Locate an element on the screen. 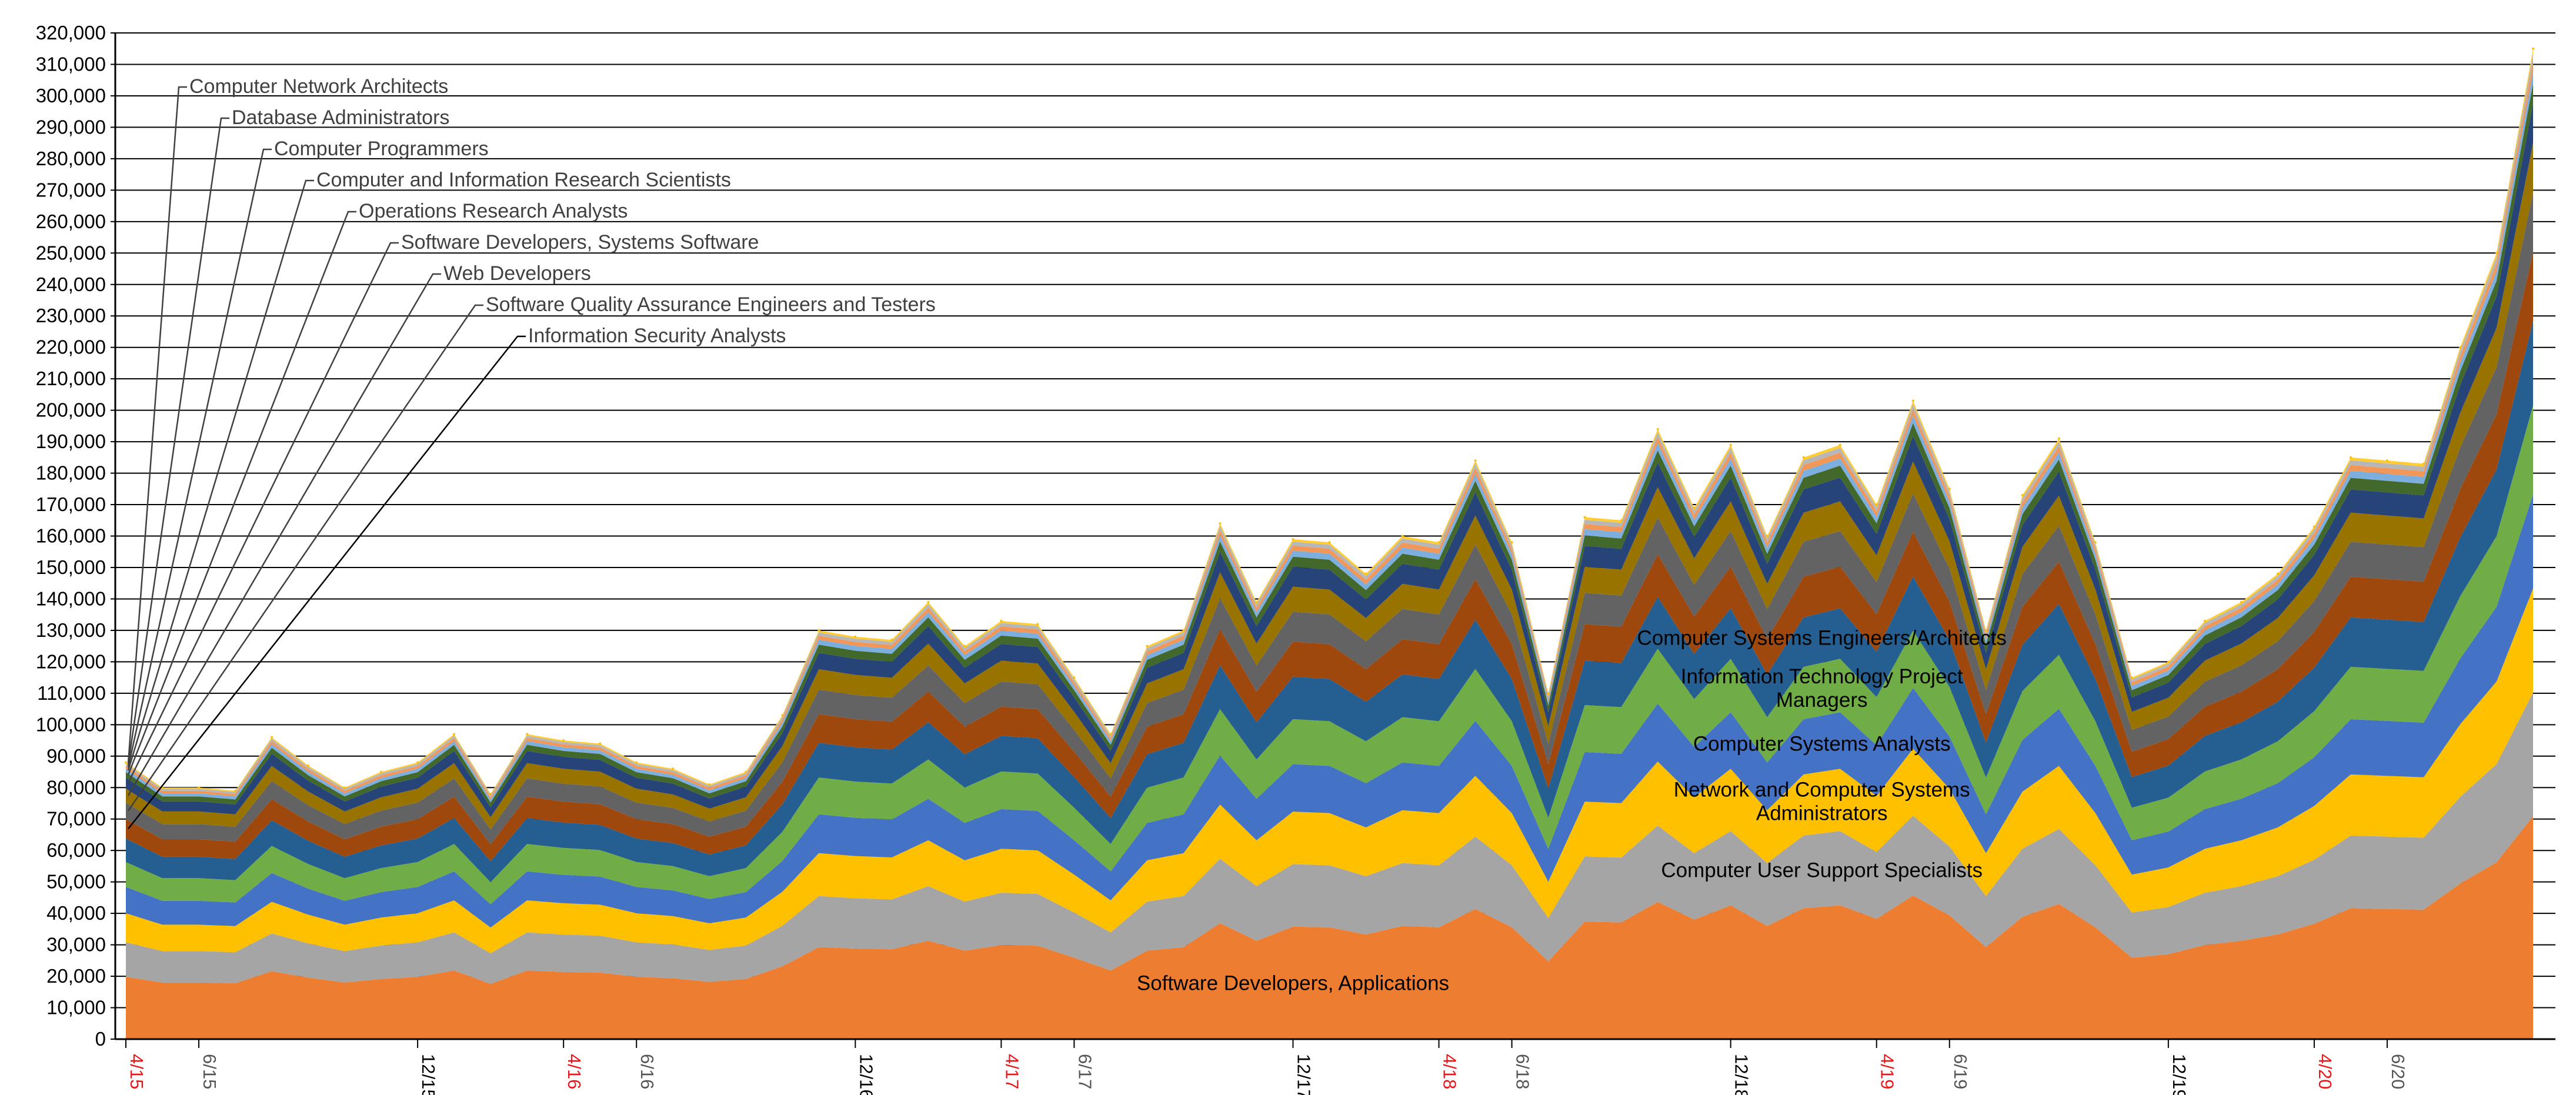 The width and height of the screenshot is (2576, 1095). y-tick-label: 150,000 is located at coordinates (71, 567).